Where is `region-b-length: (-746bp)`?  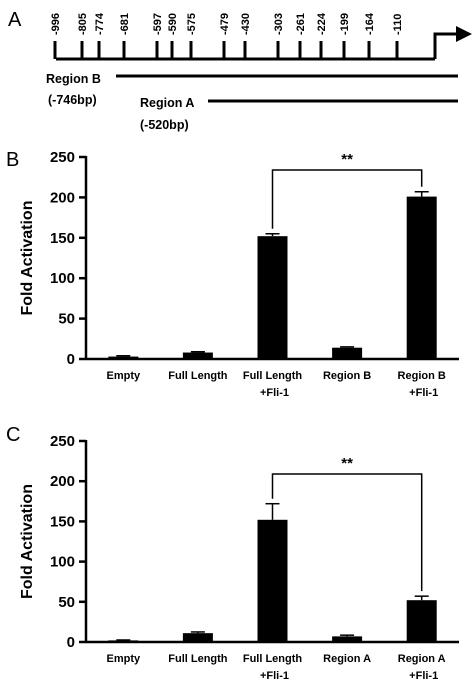 region-b-length: (-746bp) is located at coordinates (72, 100).